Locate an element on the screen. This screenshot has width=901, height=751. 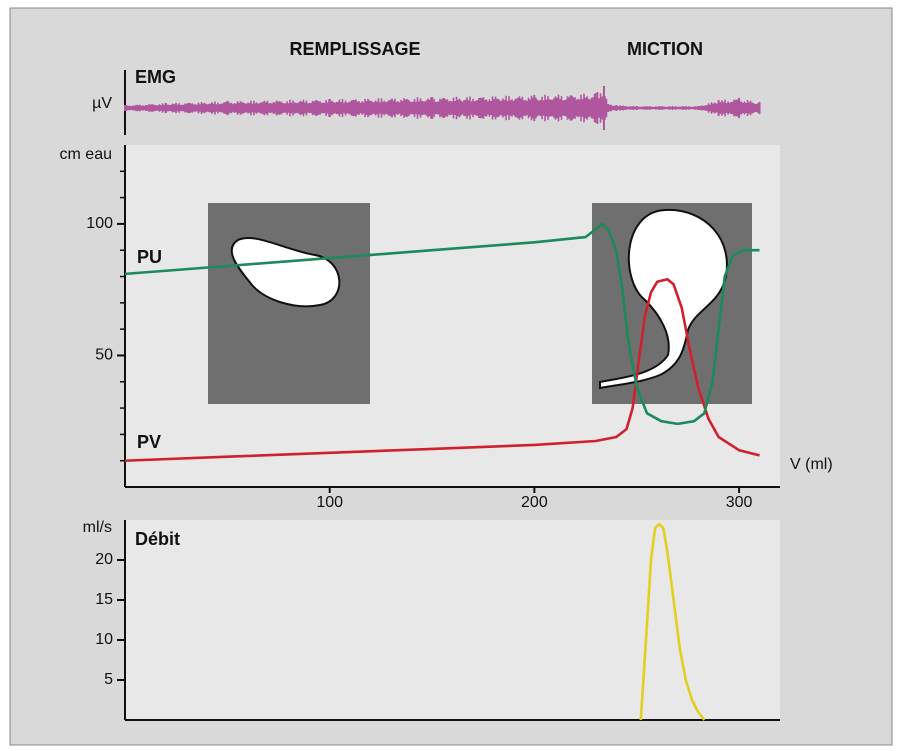
flow-title: Débit is located at coordinates (157, 539).